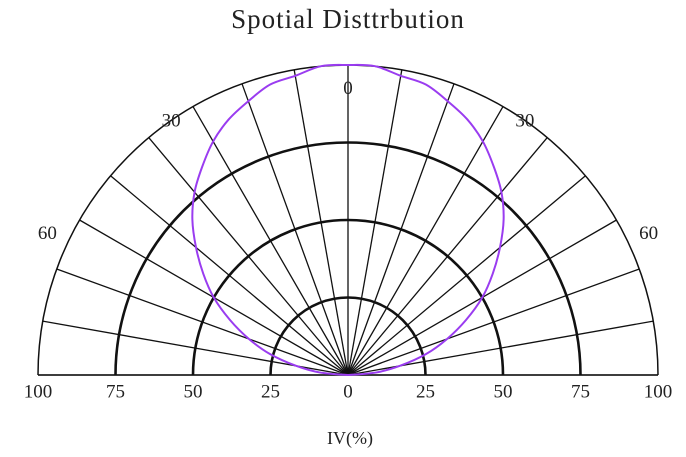 The height and width of the screenshot is (457, 686). What do you see at coordinates (348, 336) in the screenshot?
I see `ring` at bounding box center [348, 336].